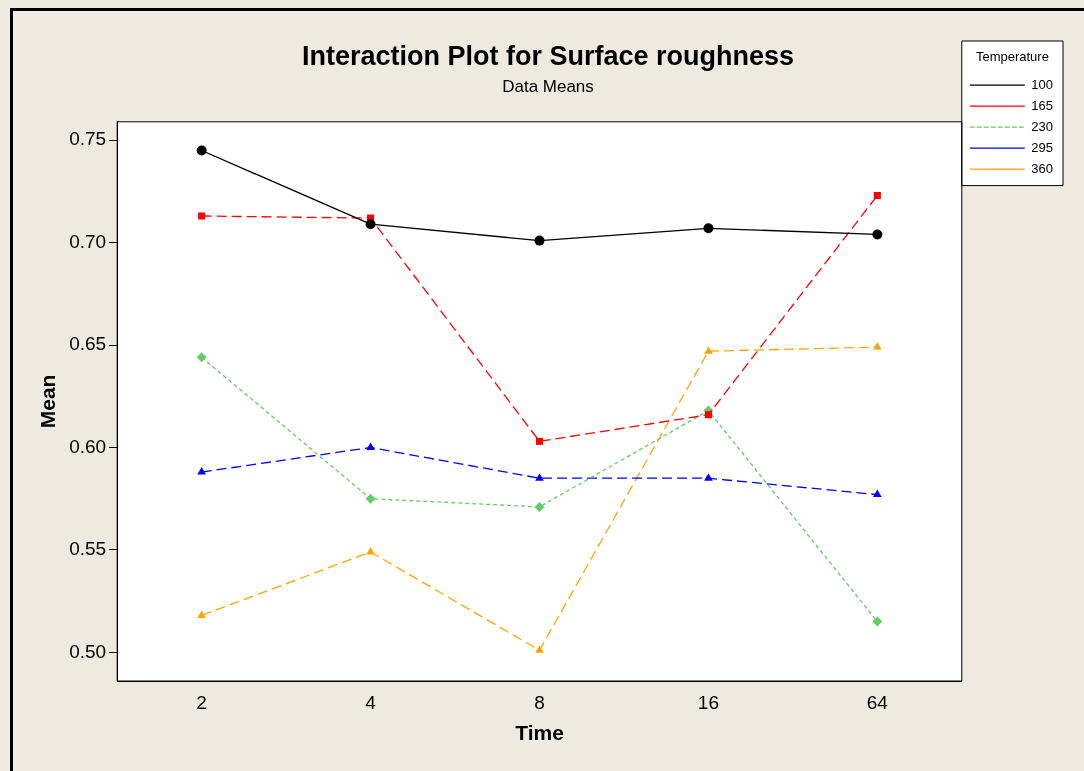 The height and width of the screenshot is (771, 1084). What do you see at coordinates (88, 446) in the screenshot?
I see `y-tick-label: 0.60` at bounding box center [88, 446].